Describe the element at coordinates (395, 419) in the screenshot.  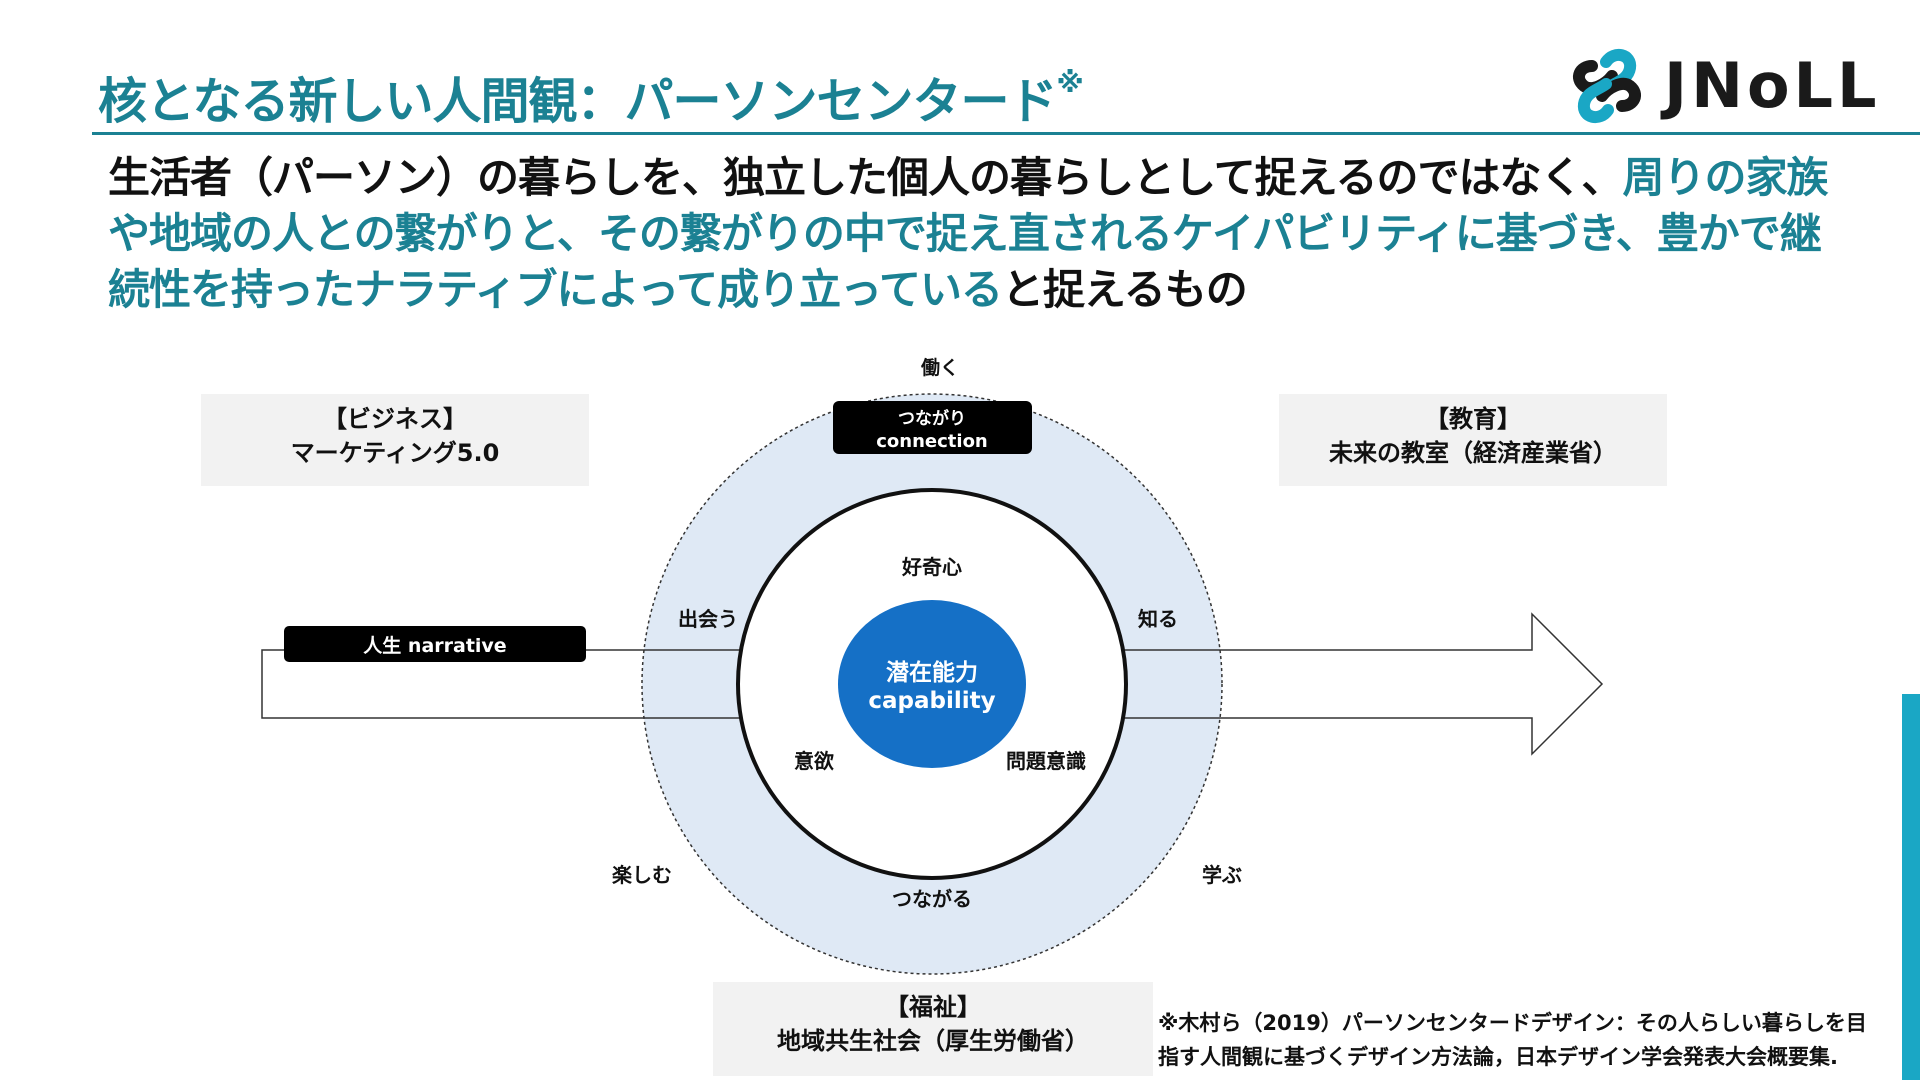
I see `business-box-heading: 【ビジネス】` at that location.